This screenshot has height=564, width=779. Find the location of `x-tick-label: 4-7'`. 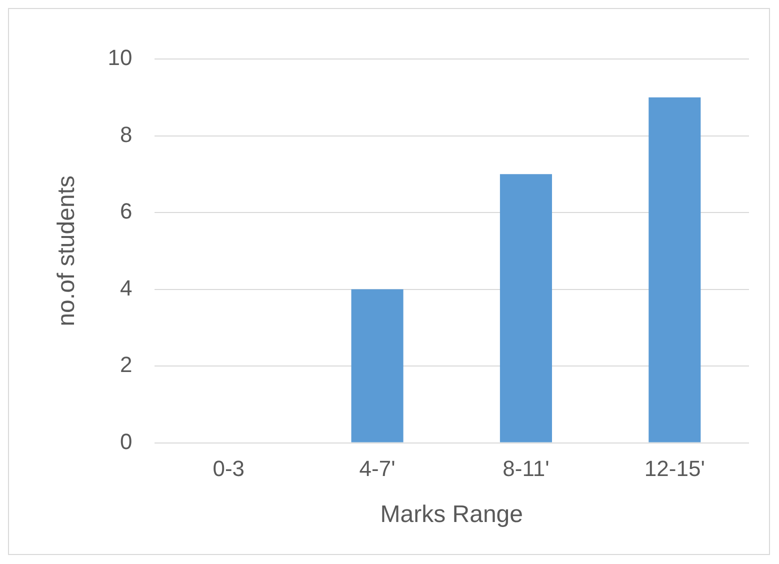

x-tick-label: 4-7' is located at coordinates (377, 469).